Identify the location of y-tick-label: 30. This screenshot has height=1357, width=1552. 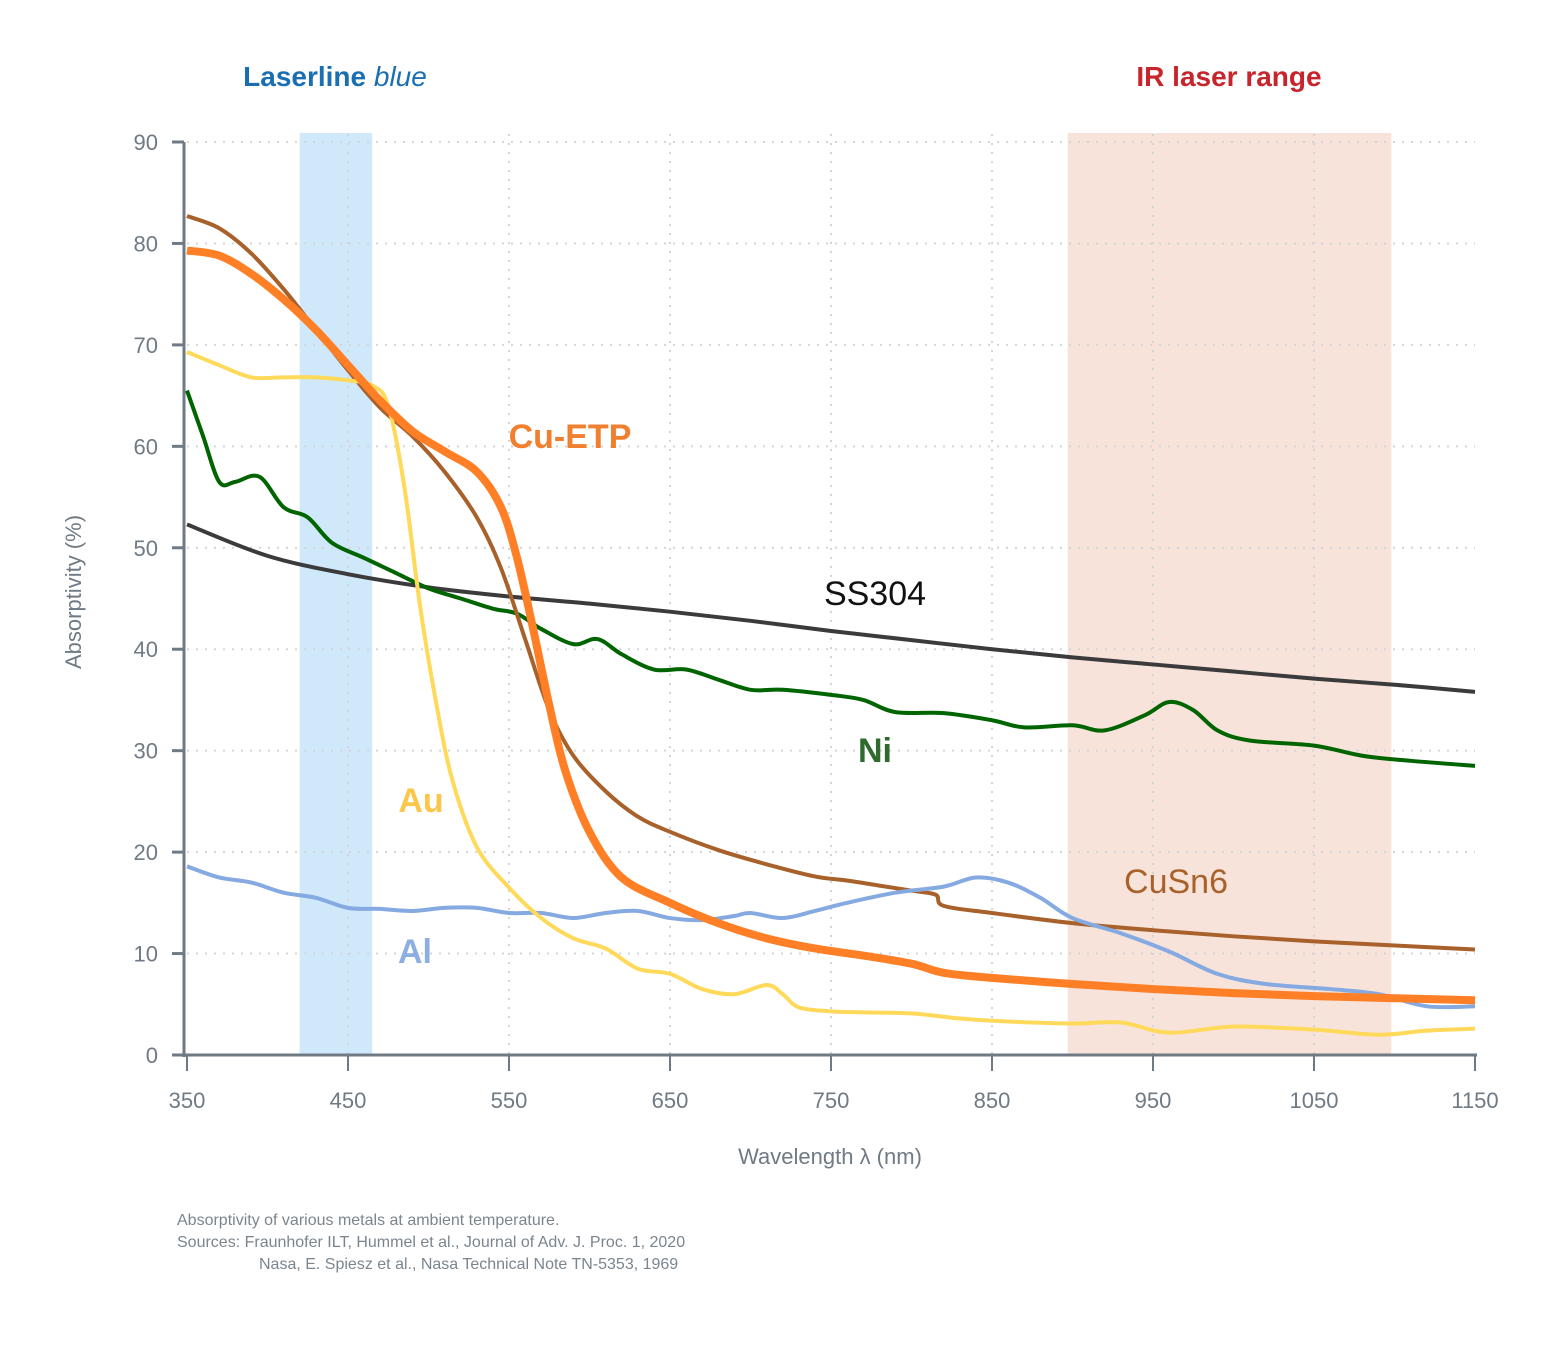
(146, 751).